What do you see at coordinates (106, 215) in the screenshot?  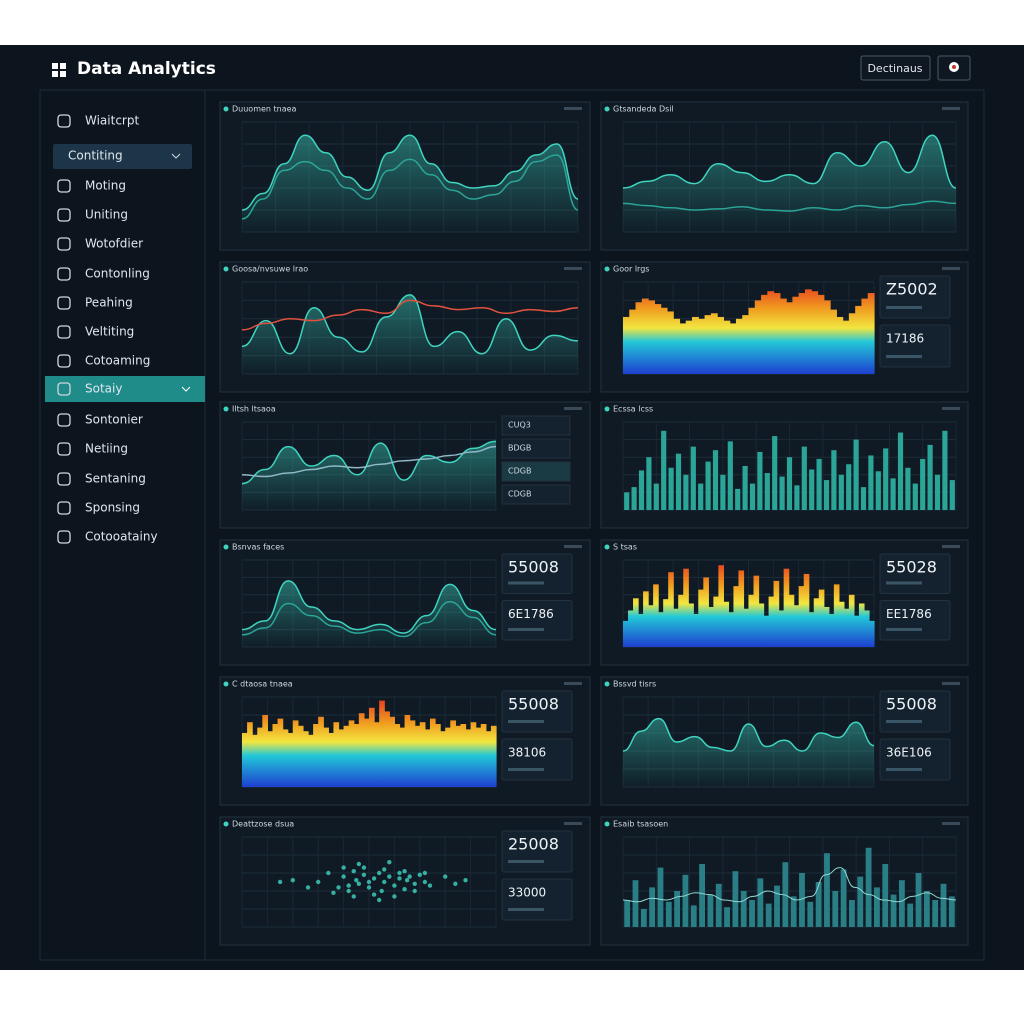 I see `menu-item: Uniting` at bounding box center [106, 215].